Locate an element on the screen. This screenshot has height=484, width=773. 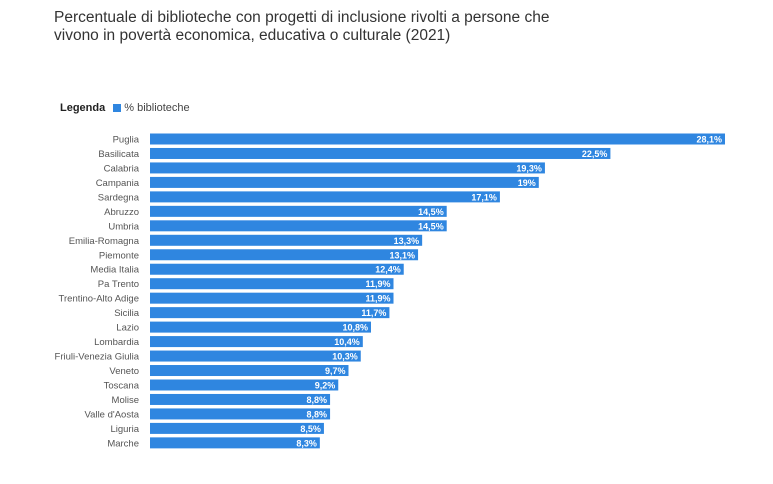
value-label: 13,1% is located at coordinates (403, 255).